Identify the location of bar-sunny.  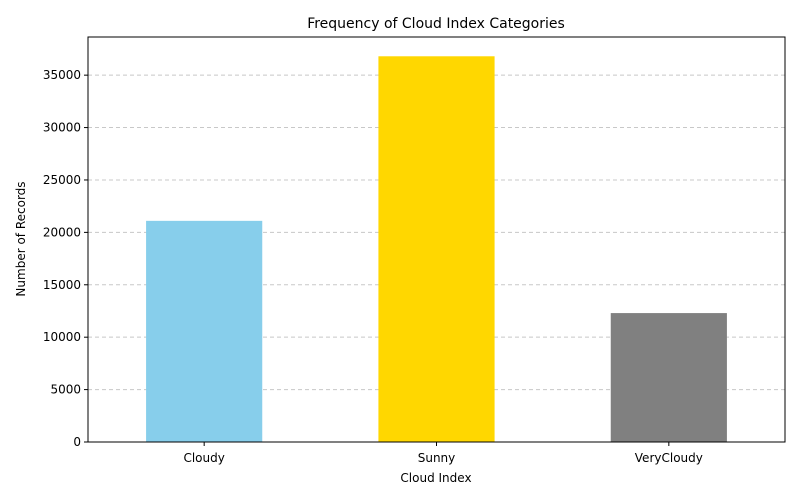
(436, 249).